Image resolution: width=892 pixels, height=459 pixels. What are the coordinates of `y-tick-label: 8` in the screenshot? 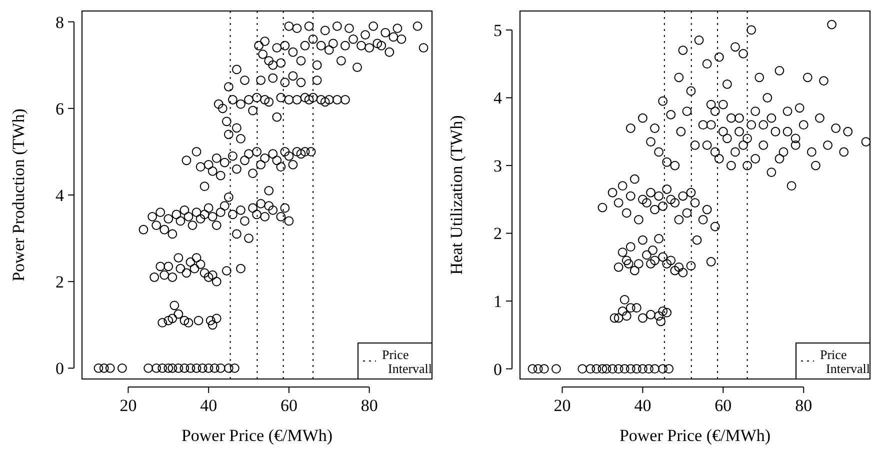 It's located at (60, 22).